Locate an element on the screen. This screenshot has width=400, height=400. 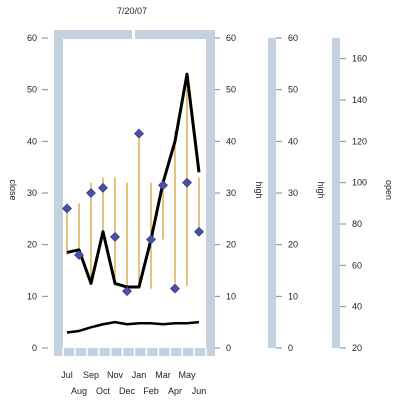
marker-jul is located at coordinates (67, 208).